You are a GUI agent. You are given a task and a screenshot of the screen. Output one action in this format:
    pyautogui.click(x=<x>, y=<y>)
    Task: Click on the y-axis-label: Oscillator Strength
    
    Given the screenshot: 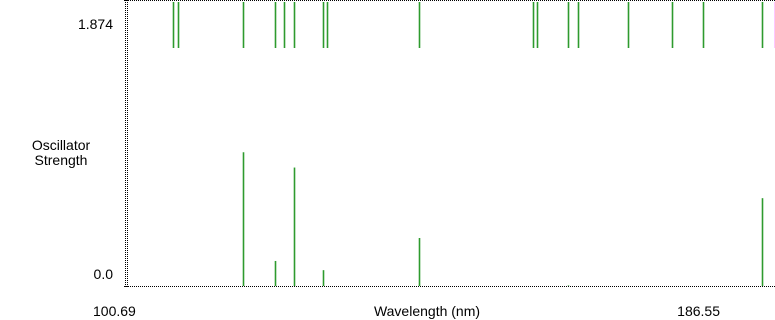 What is the action you would take?
    pyautogui.click(x=61, y=152)
    